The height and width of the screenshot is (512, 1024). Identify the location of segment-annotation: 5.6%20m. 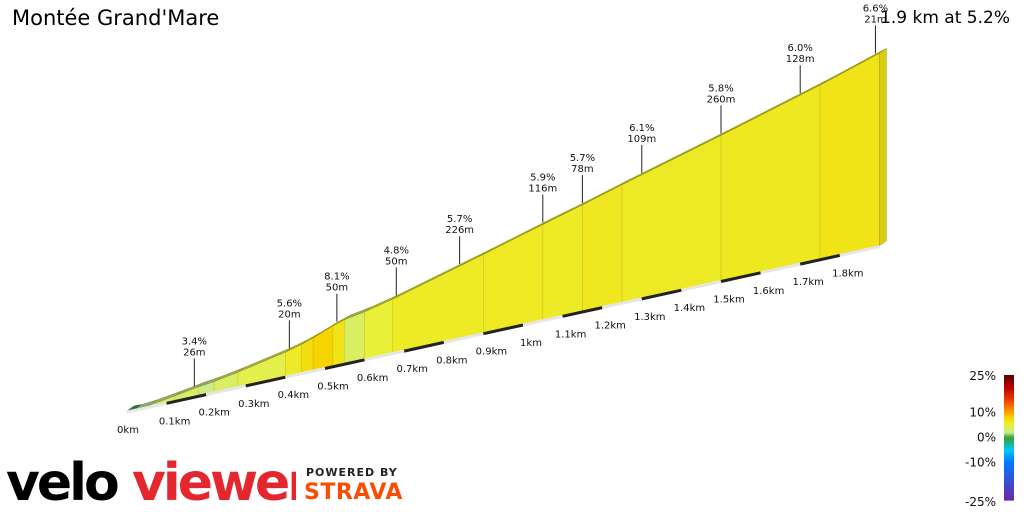
(289, 323).